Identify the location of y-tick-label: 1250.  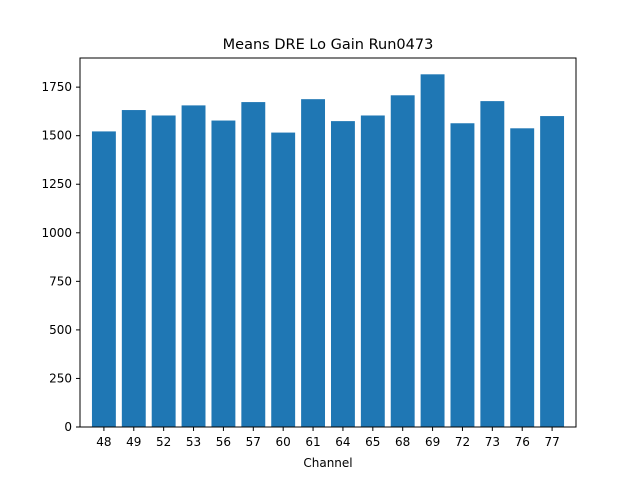
(56, 184).